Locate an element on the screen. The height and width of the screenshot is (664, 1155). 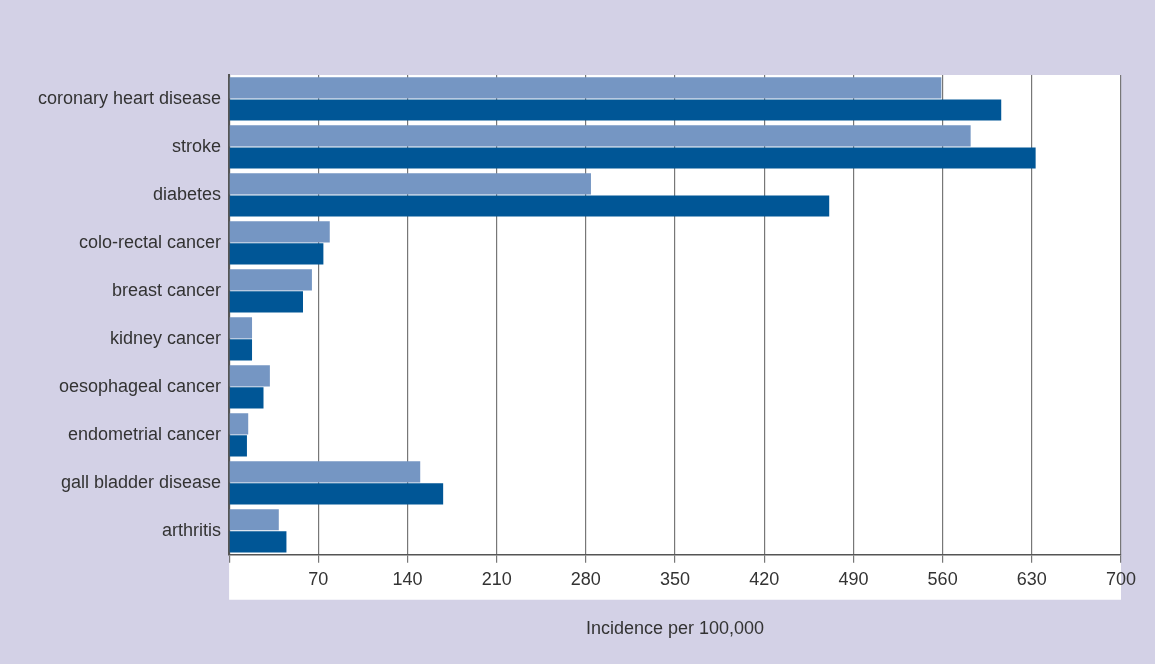
y-tick-label: gall bladder disease is located at coordinates (141, 481).